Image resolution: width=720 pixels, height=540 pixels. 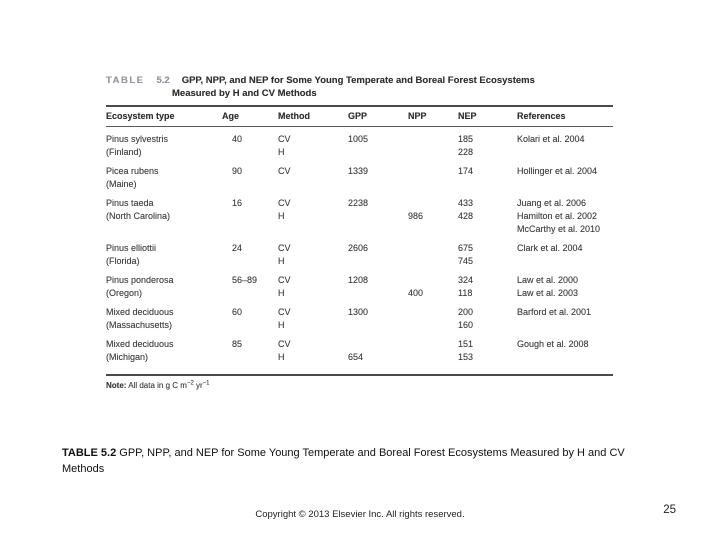 I want to click on cell-age: 40, so click(x=250, y=146).